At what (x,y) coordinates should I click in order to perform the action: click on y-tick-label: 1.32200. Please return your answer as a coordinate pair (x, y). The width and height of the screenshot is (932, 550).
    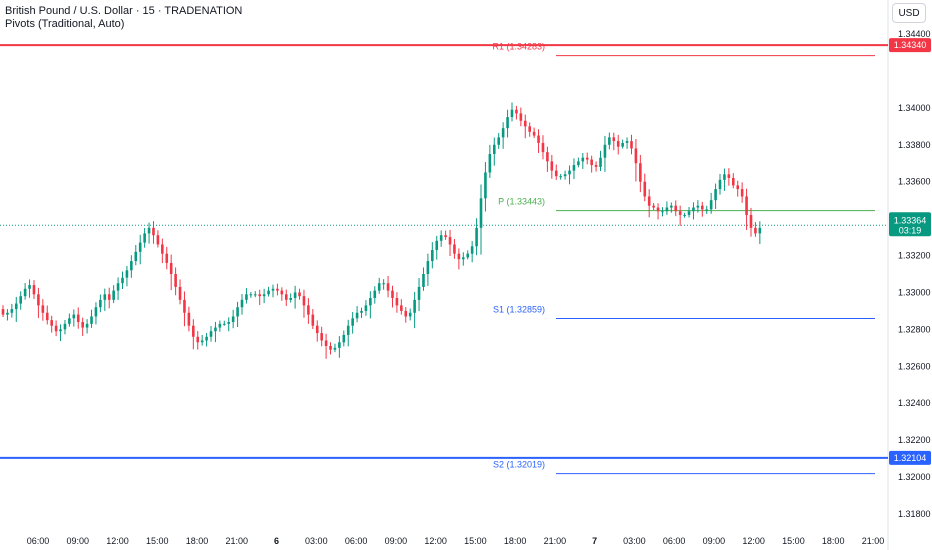
    Looking at the image, I should click on (914, 440).